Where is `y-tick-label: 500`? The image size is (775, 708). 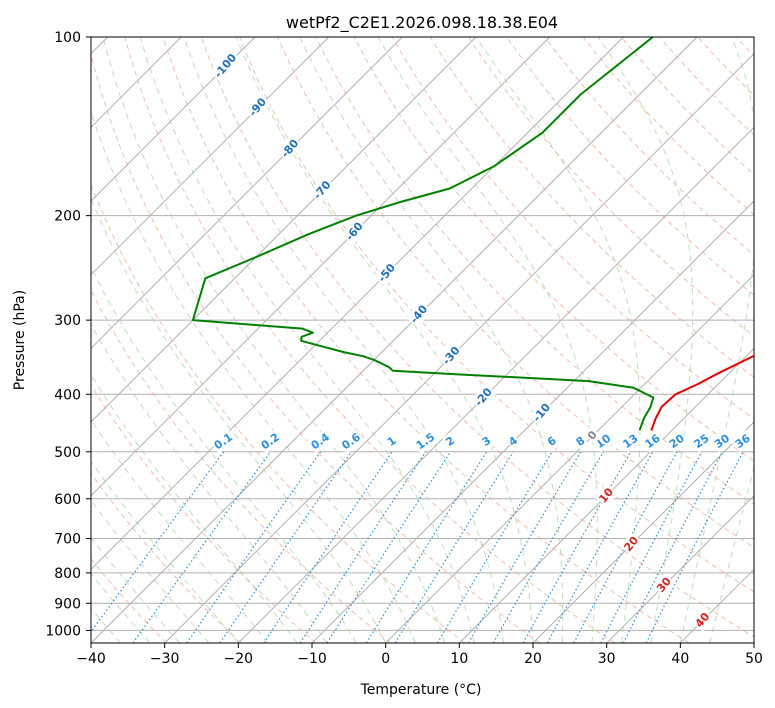
y-tick-label: 500 is located at coordinates (67, 453).